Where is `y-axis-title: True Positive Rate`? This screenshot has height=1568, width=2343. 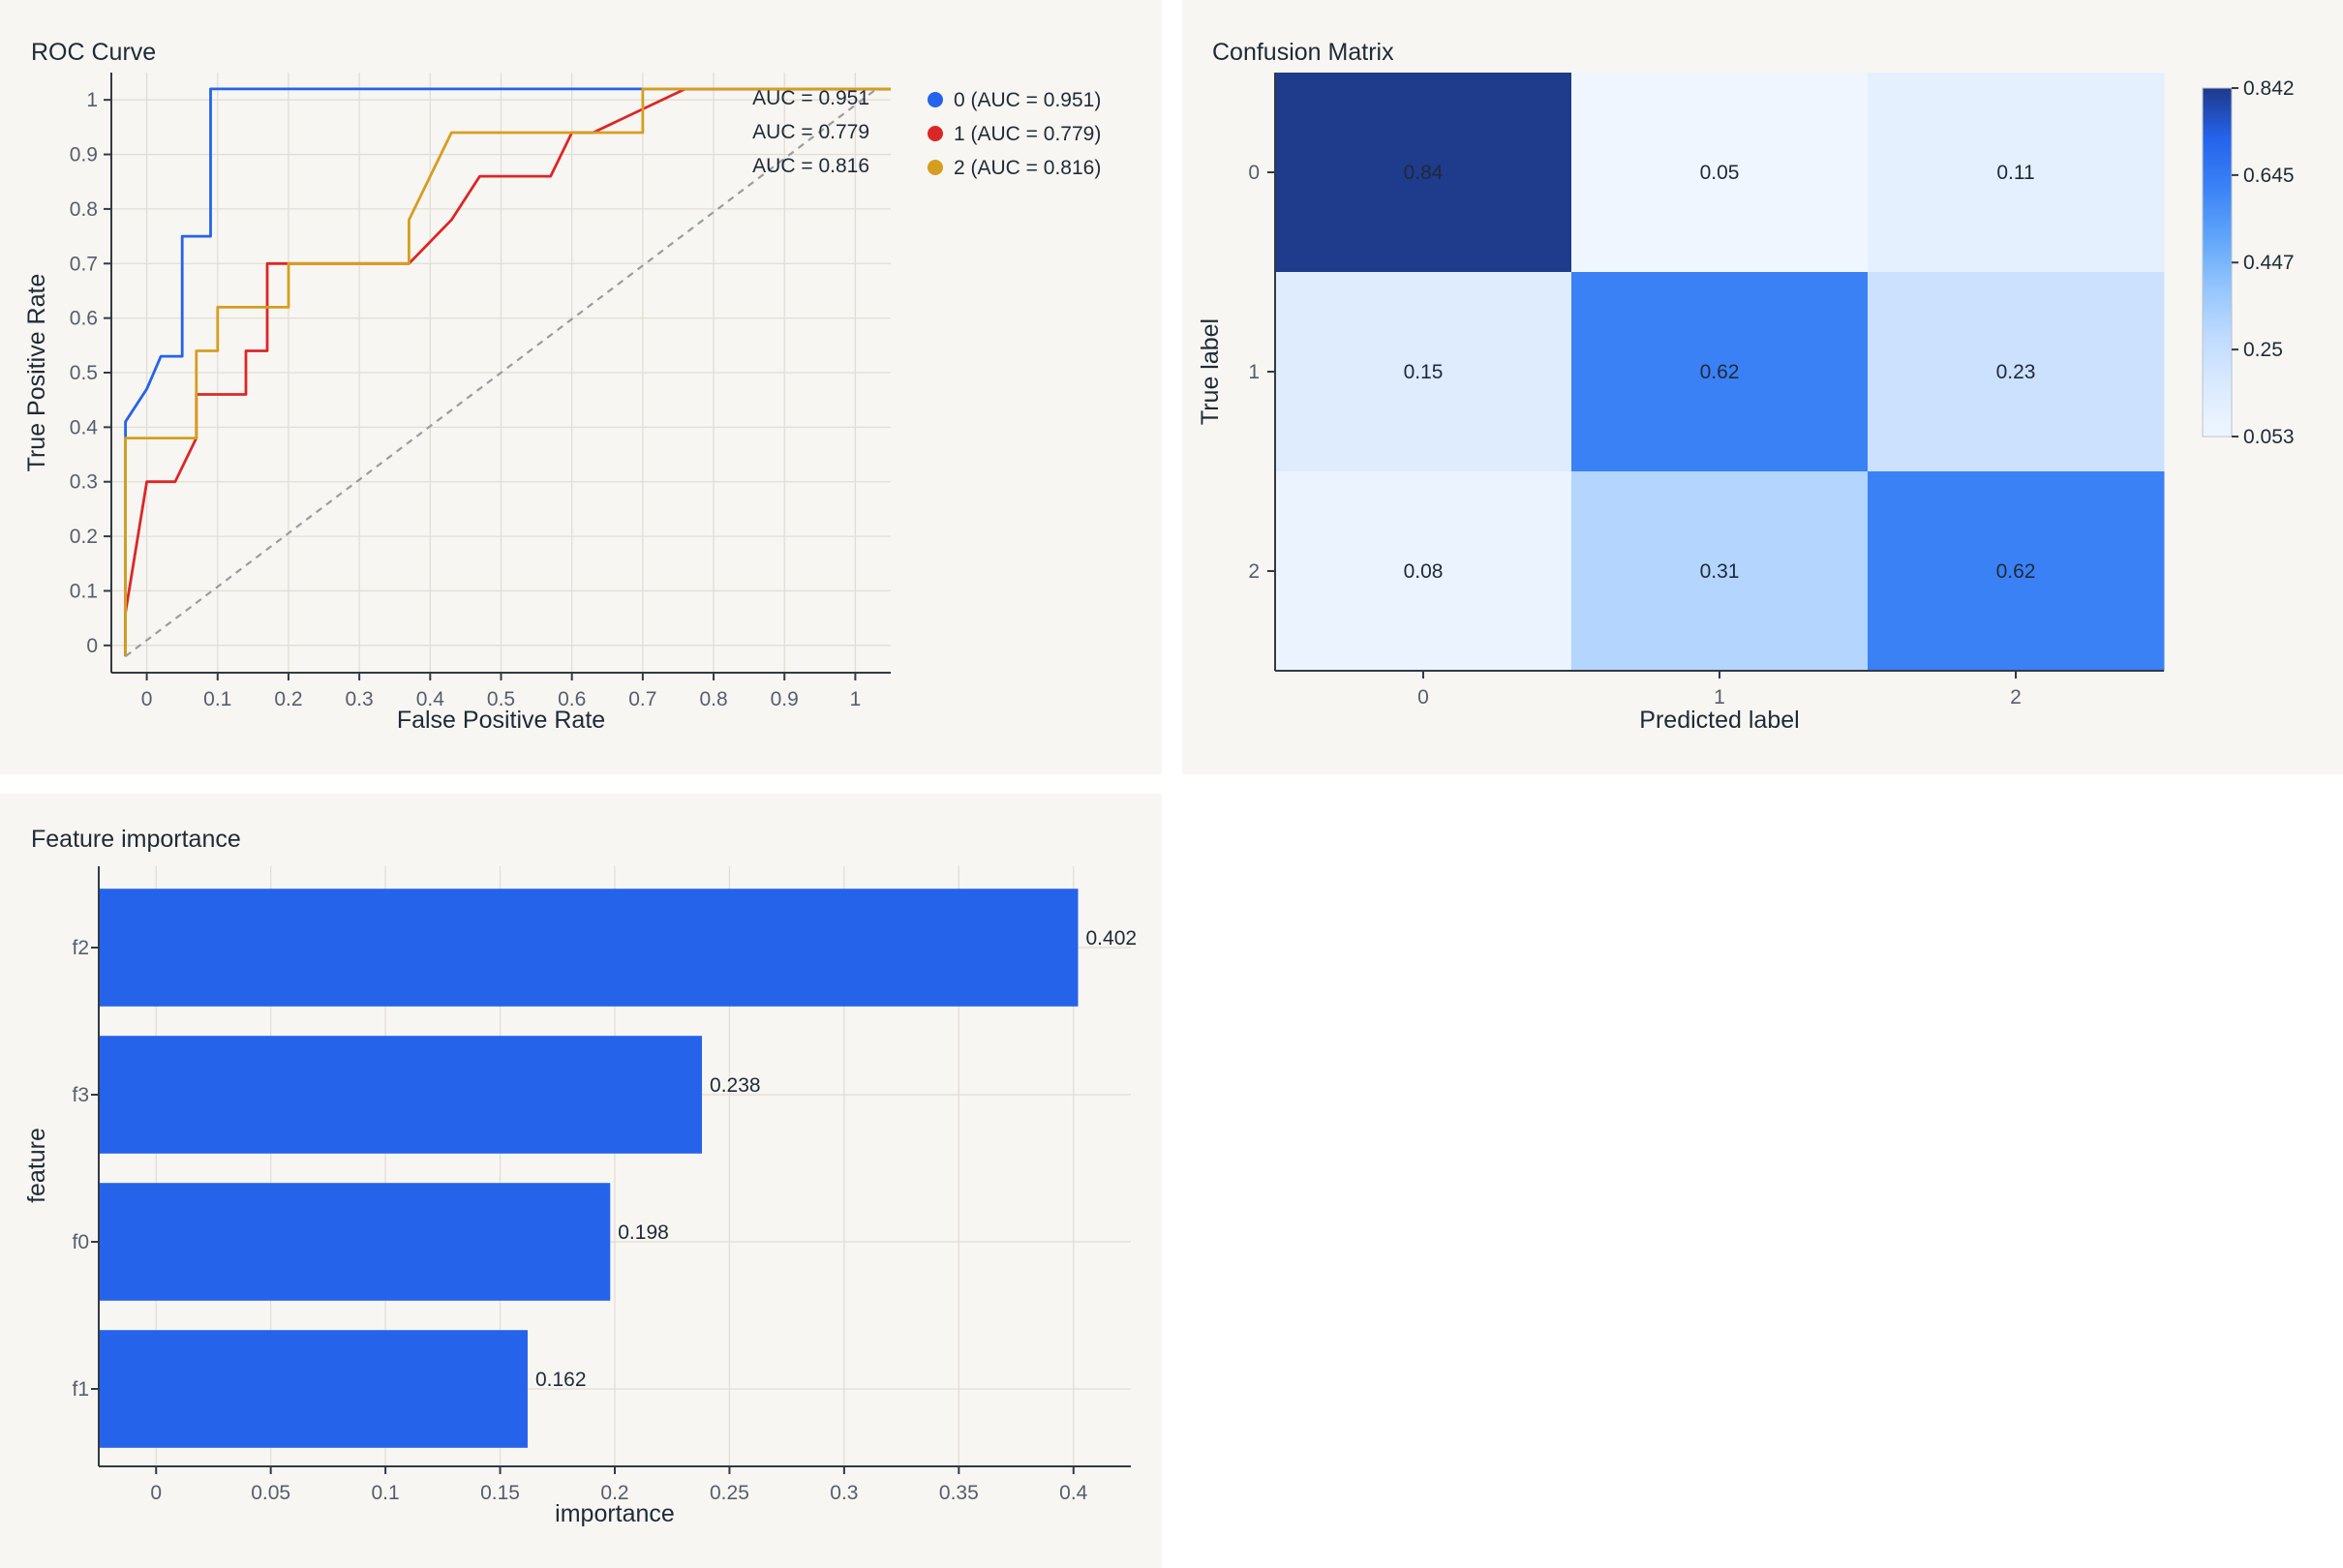
y-axis-title: True Positive Rate is located at coordinates (36, 373).